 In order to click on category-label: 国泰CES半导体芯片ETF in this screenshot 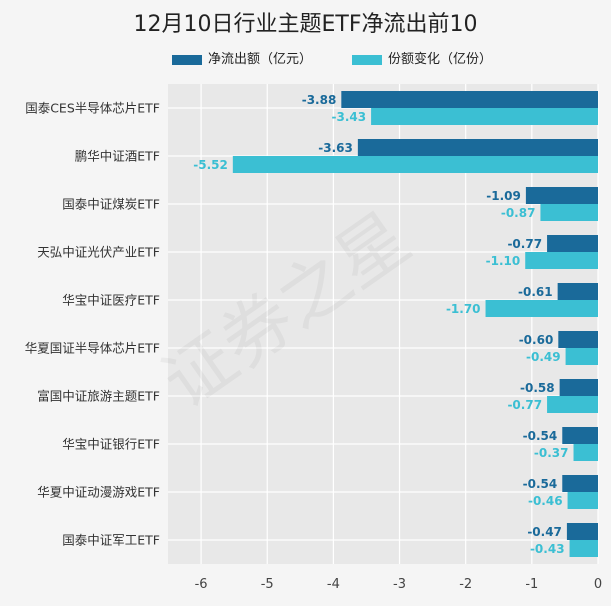, I will do `click(92, 108)`.